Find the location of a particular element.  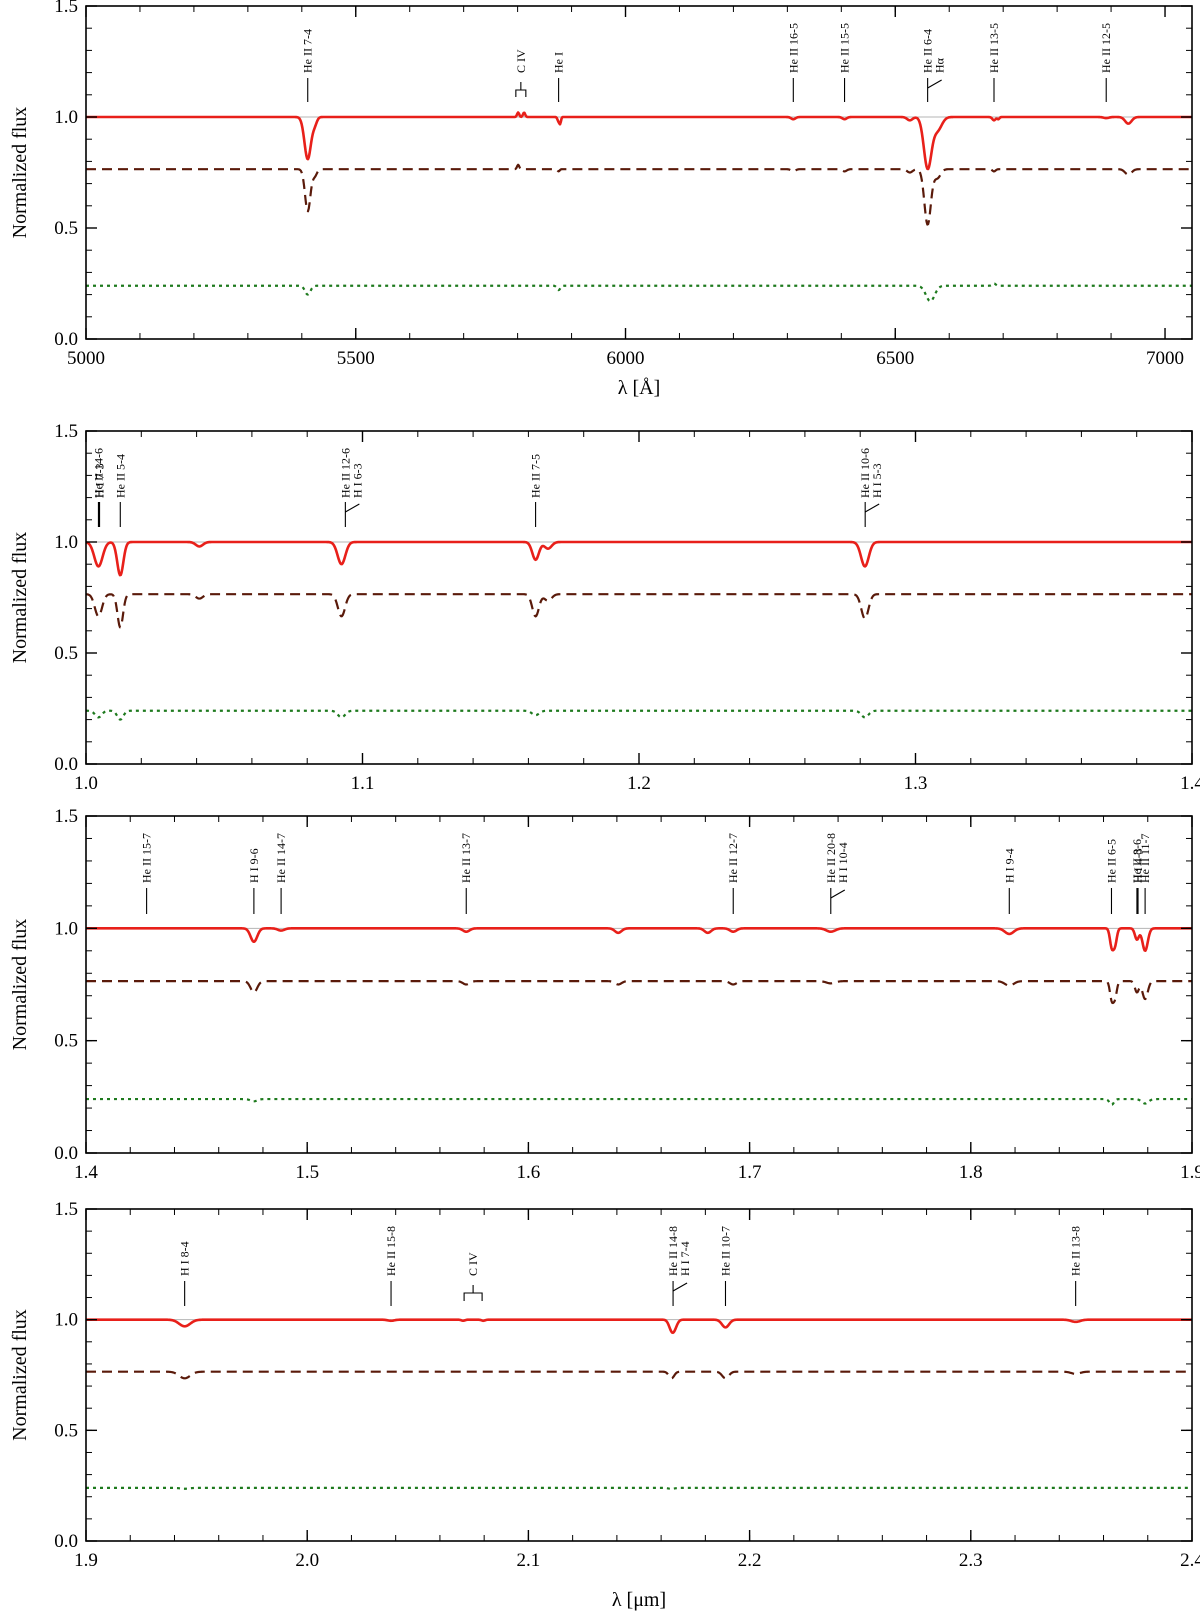

x-tick-label: 1.8 is located at coordinates (971, 1172).